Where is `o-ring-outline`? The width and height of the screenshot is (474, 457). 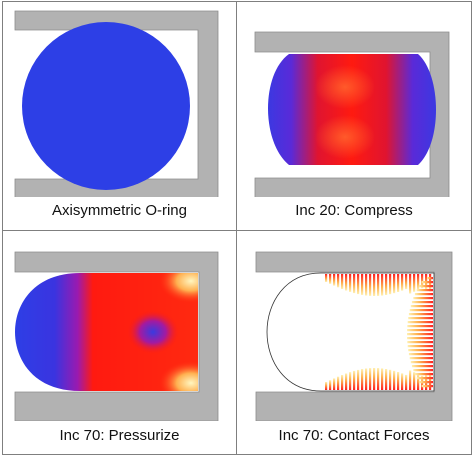
o-ring-outline is located at coordinates (350, 332).